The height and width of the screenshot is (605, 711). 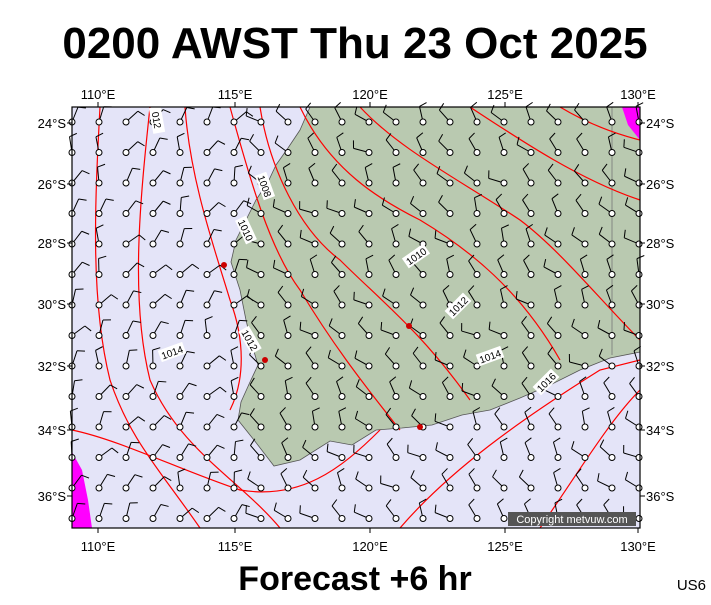 What do you see at coordinates (660, 496) in the screenshot?
I see `lat-label: 36°S` at bounding box center [660, 496].